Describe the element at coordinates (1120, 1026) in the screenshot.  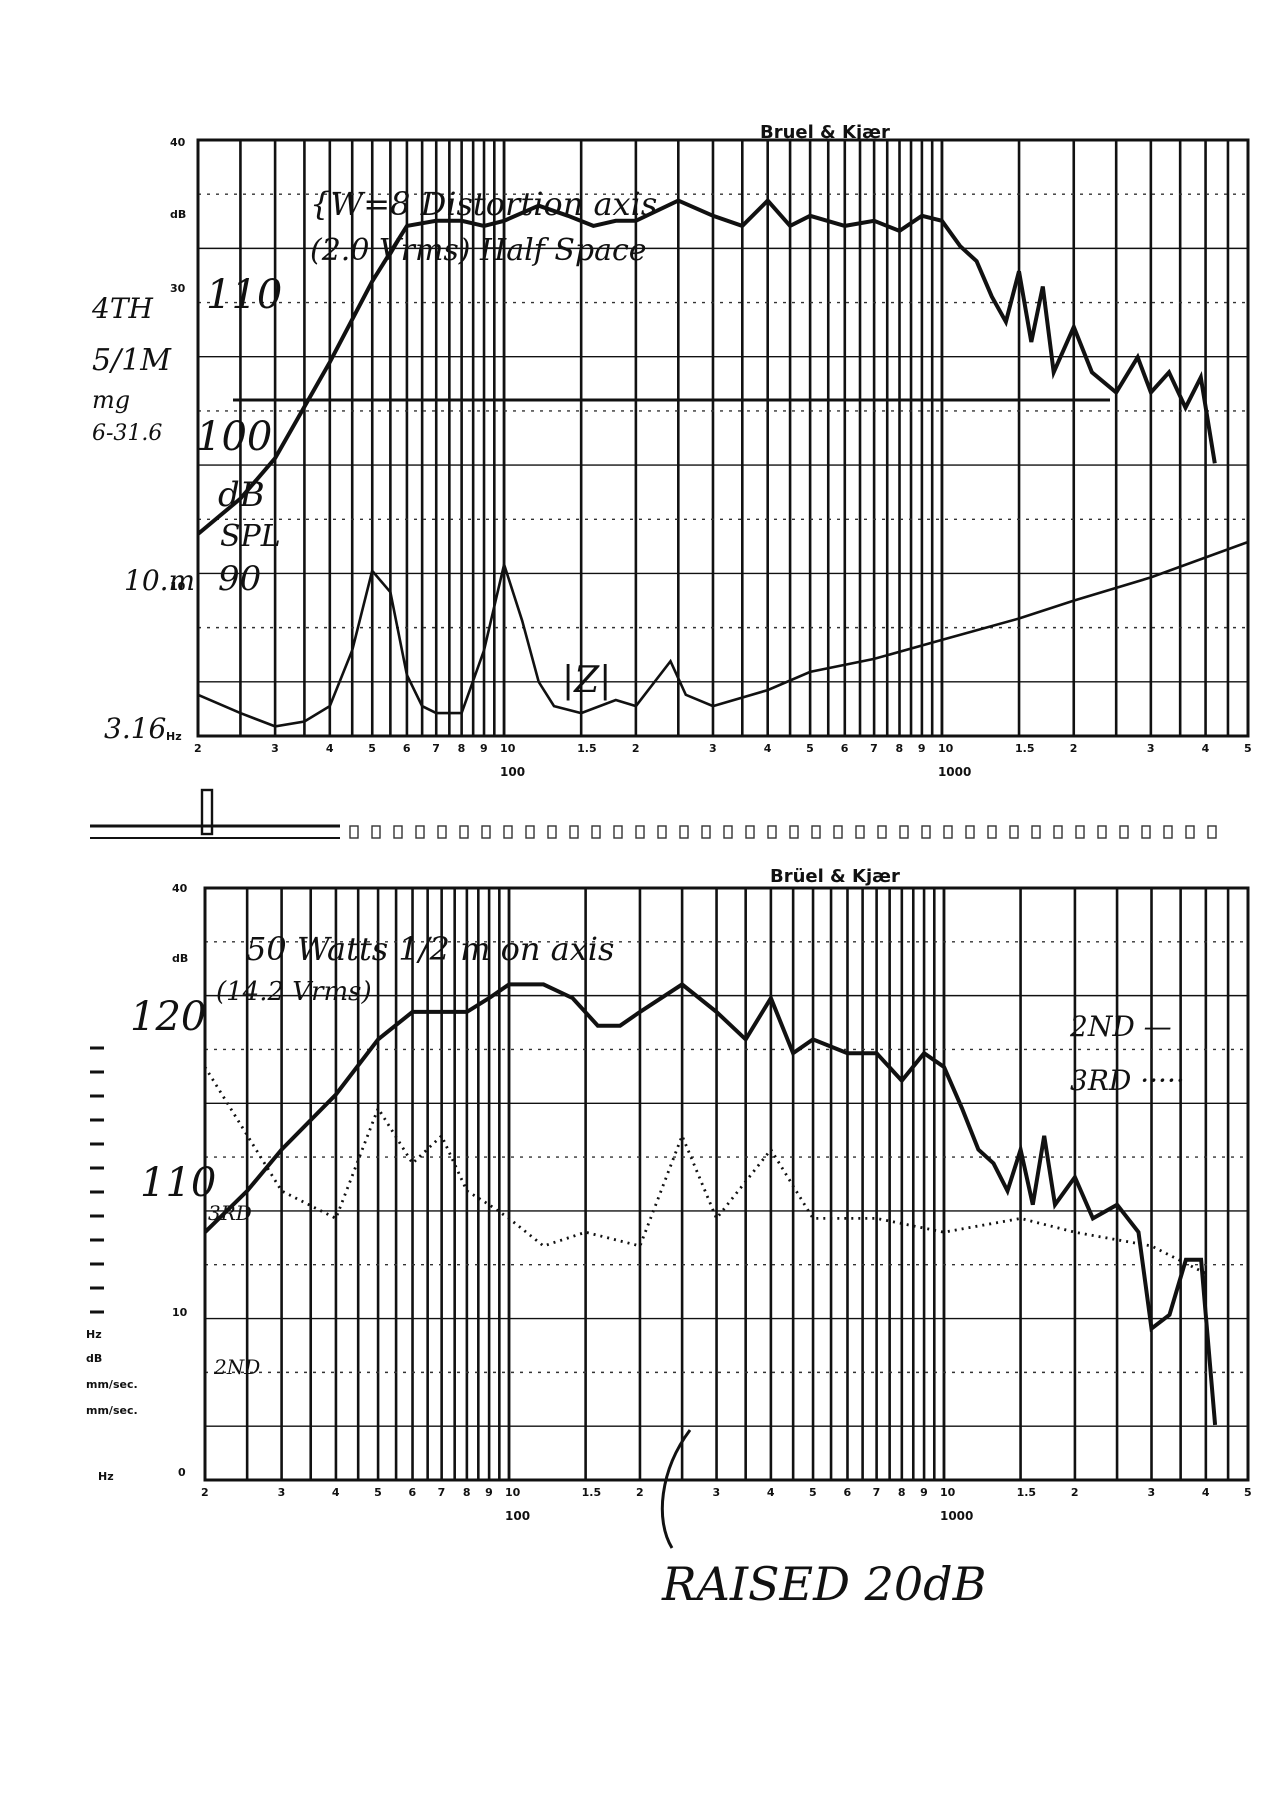
I see `hand-legend-2nd: 2ND —` at that location.